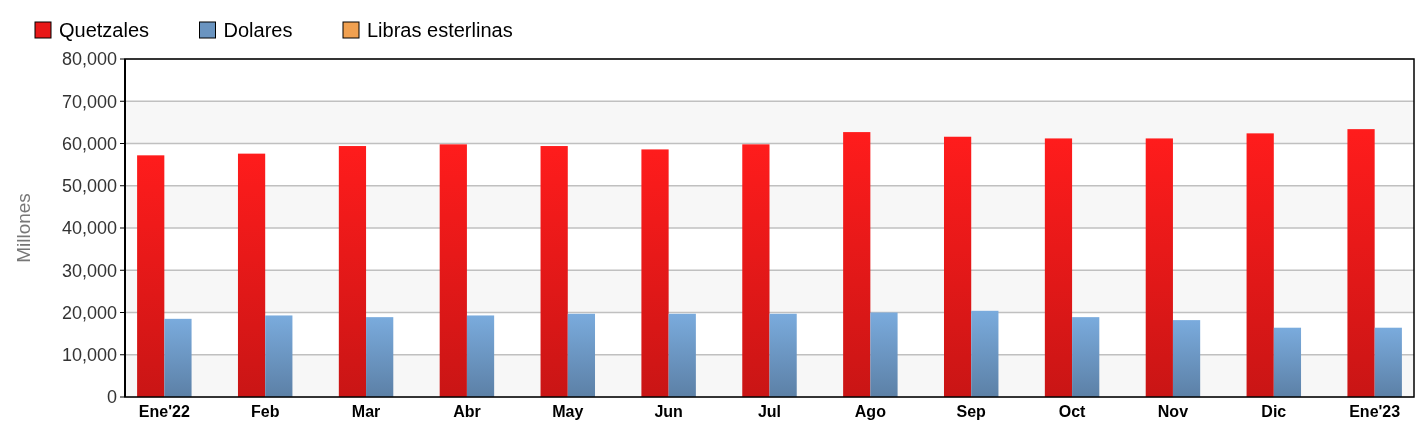 This screenshot has width=1427, height=425. Describe the element at coordinates (668, 411) in the screenshot. I see `x-tick-label: Jun` at that location.